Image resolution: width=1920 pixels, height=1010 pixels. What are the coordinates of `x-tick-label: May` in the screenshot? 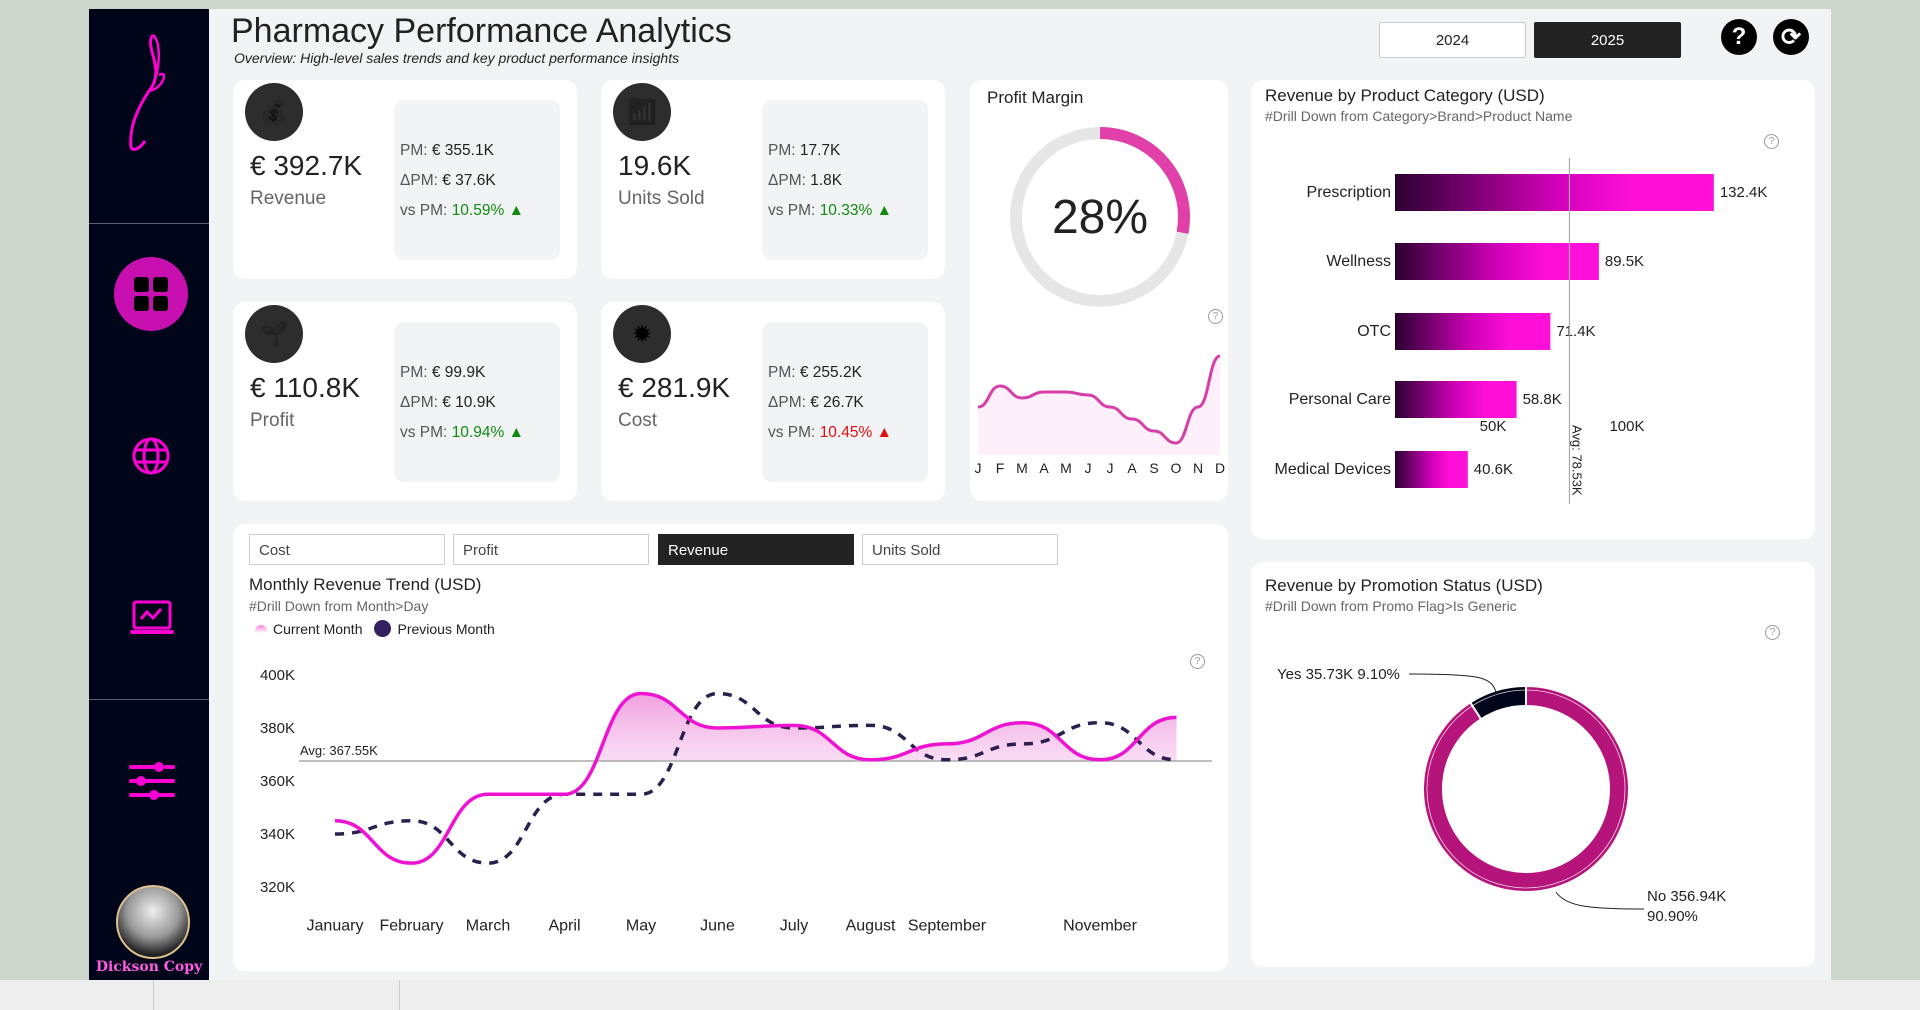 It's located at (641, 926).